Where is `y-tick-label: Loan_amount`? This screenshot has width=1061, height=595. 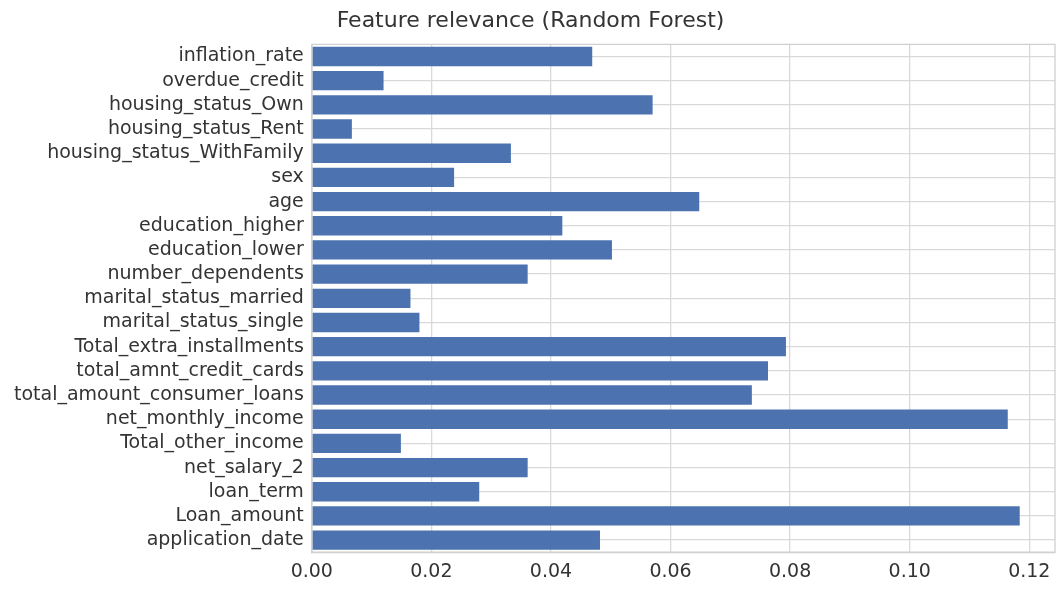 y-tick-label: Loan_amount is located at coordinates (239, 514).